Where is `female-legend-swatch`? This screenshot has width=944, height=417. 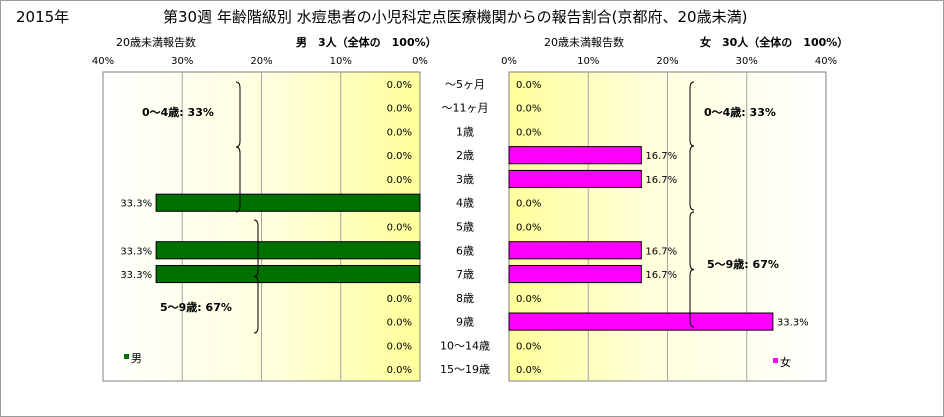
female-legend-swatch is located at coordinates (775, 360).